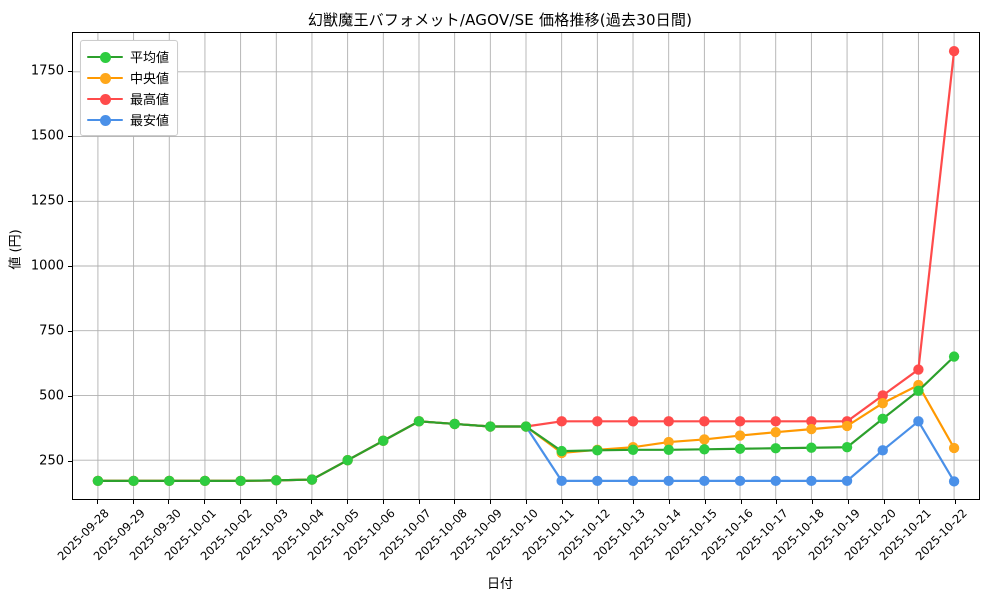 This screenshot has width=1000, height=600. I want to click on legend-label: 平均値, so click(150, 58).